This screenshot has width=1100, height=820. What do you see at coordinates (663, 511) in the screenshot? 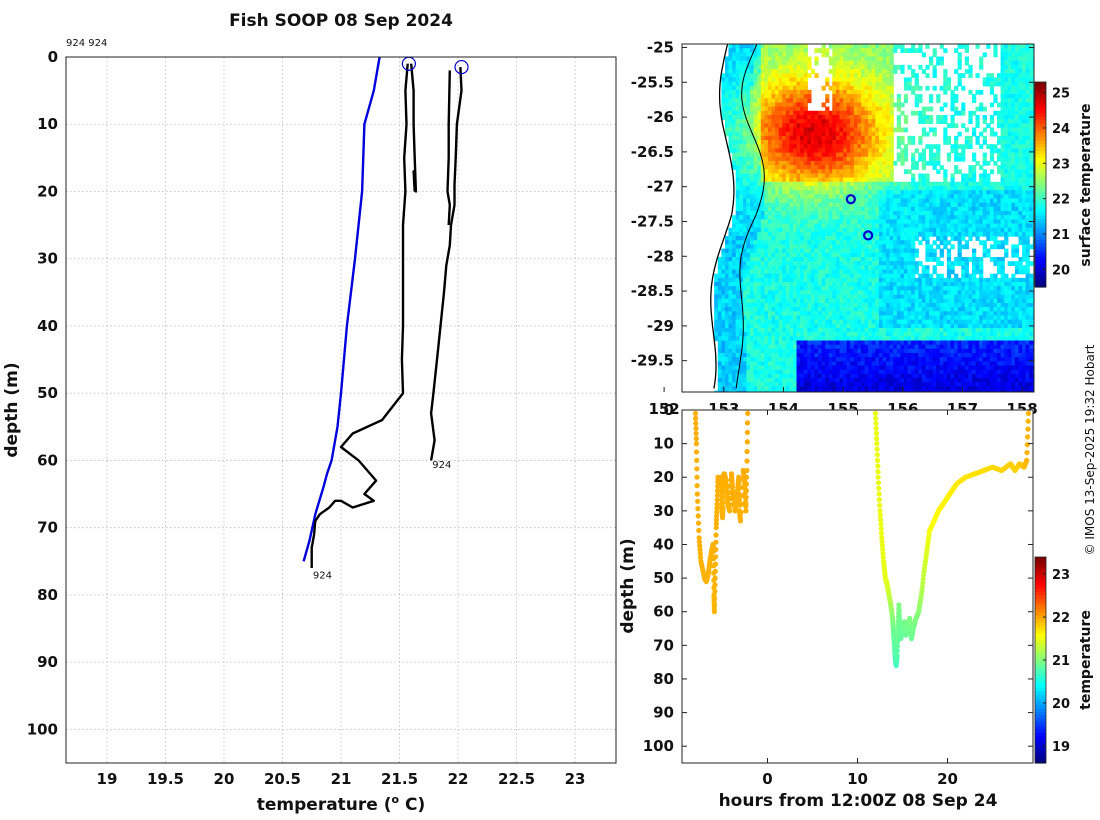
I see `time-depth-y-tick: 30` at bounding box center [663, 511].